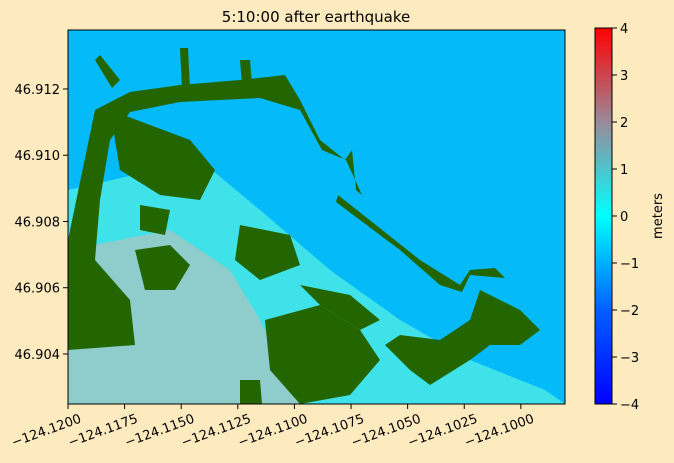 The image size is (674, 463). Describe the element at coordinates (38, 222) in the screenshot. I see `y-tick-label: 46.908` at that location.